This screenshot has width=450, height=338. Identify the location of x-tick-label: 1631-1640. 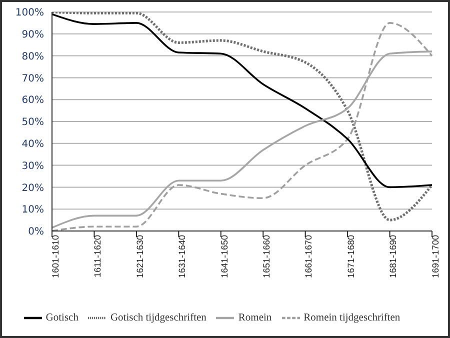
(182, 256).